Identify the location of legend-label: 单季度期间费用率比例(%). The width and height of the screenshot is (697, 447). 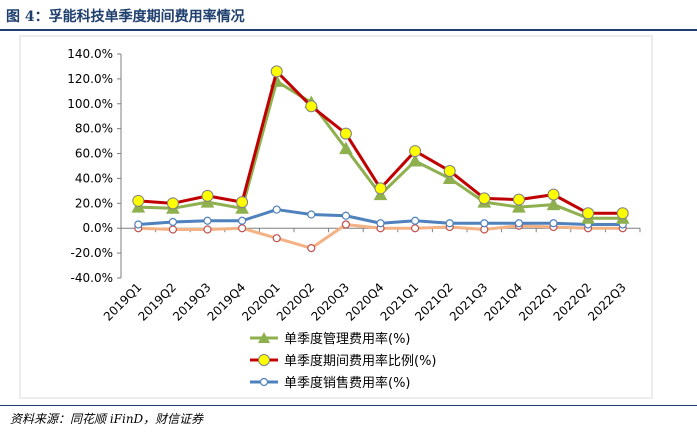
(360, 361).